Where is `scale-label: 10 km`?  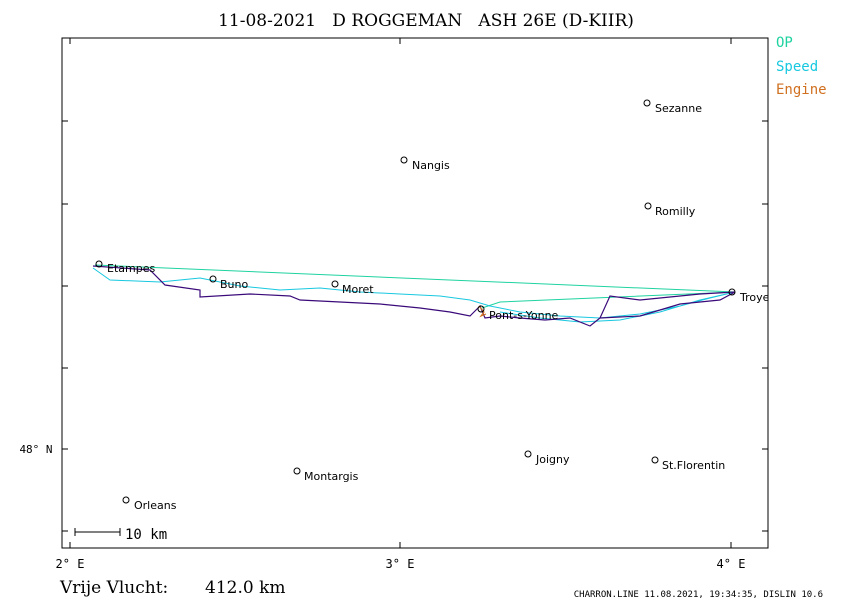
scale-label: 10 km is located at coordinates (146, 535).